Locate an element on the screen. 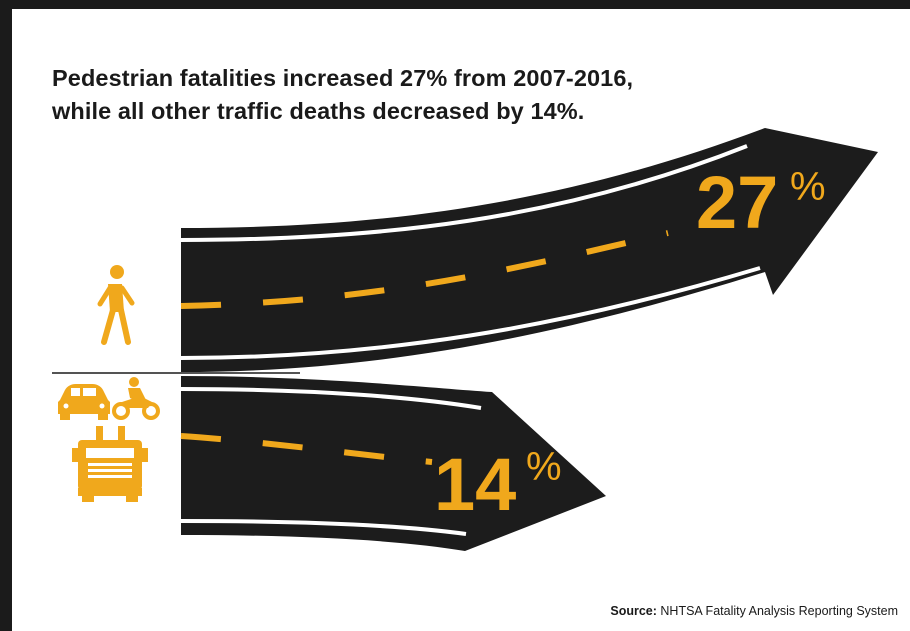 This screenshot has height=631, width=910. other-traffic-road-body is located at coordinates (393, 463).